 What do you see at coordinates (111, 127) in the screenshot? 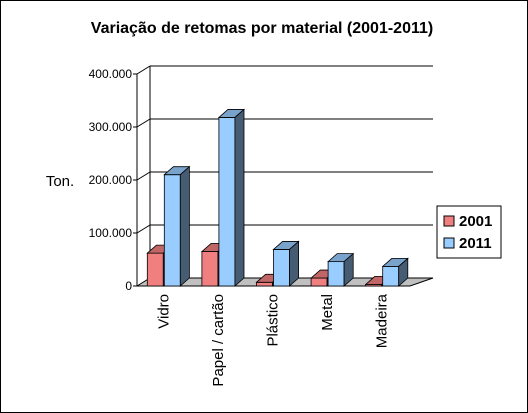
I see `y-tick-label: 300.000` at bounding box center [111, 127].